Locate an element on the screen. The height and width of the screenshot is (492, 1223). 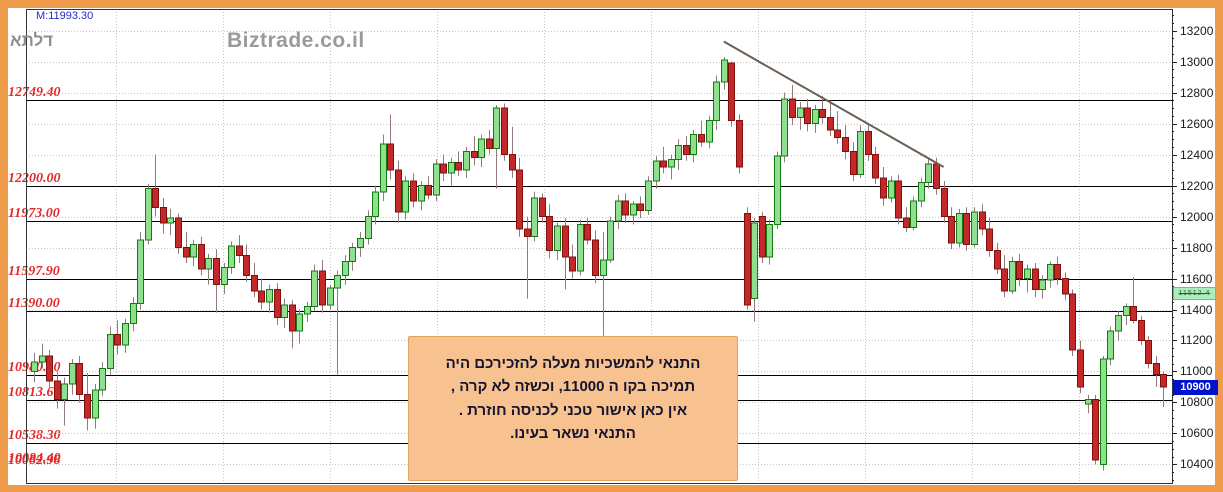
y-axis-tick-label: 11800 is located at coordinates (1196, 247).